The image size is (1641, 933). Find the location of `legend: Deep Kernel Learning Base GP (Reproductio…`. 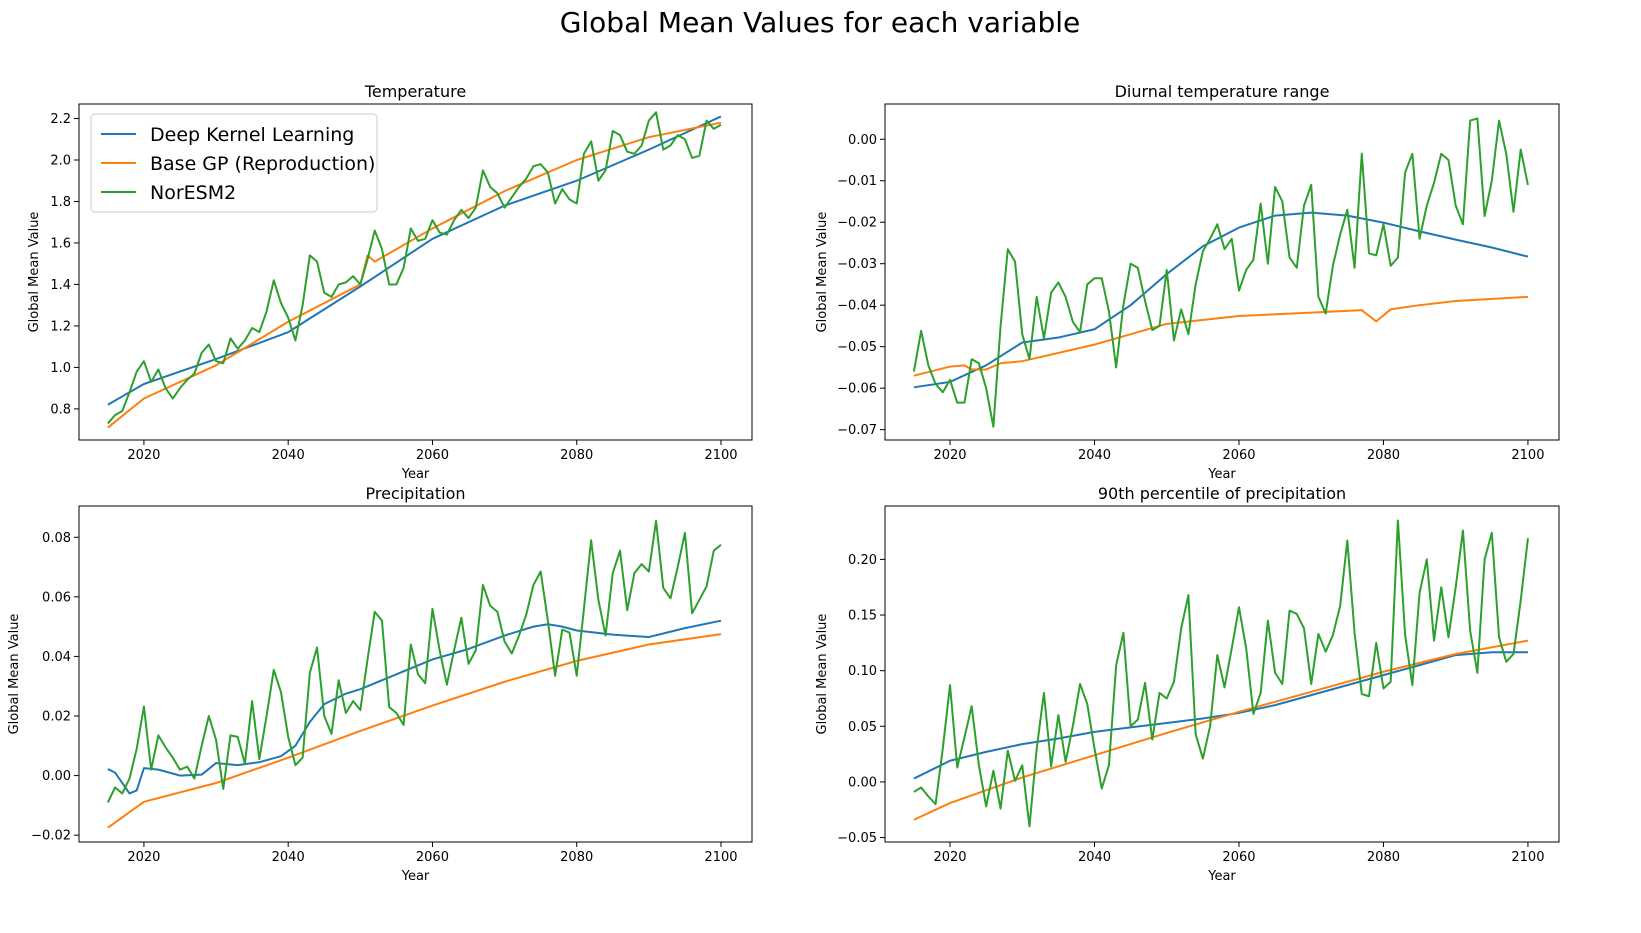

legend: Deep Kernel Learning Base GP (Reproductio… is located at coordinates (234, 163).